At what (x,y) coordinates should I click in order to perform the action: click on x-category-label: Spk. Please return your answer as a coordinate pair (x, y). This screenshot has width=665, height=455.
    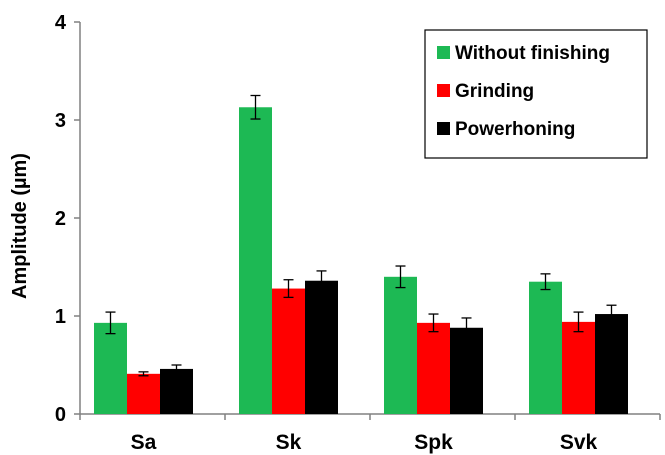
    Looking at the image, I should click on (433, 442).